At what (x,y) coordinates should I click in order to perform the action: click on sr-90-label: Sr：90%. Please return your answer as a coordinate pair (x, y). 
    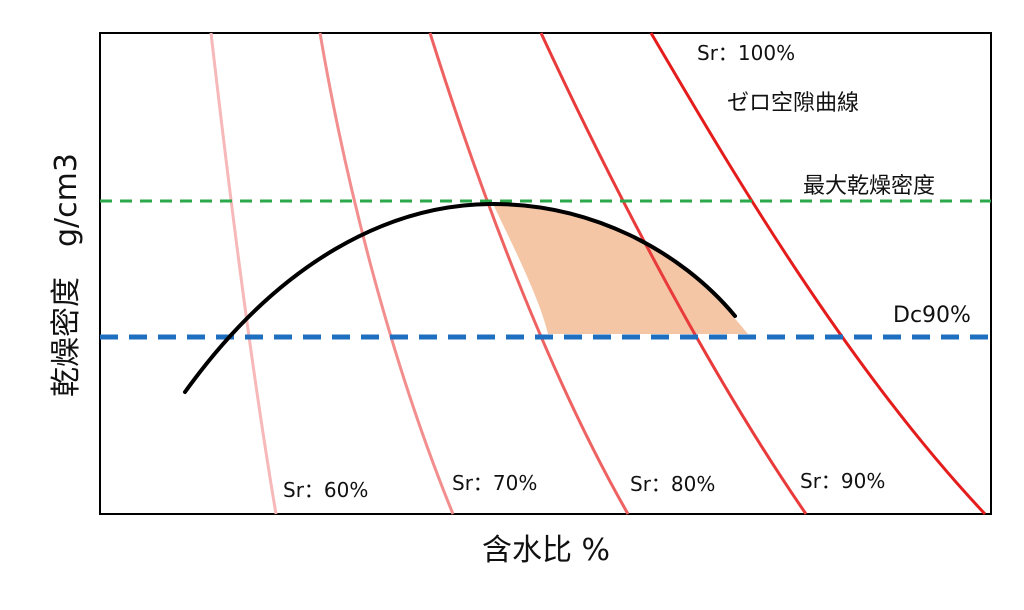
    Looking at the image, I should click on (842, 481).